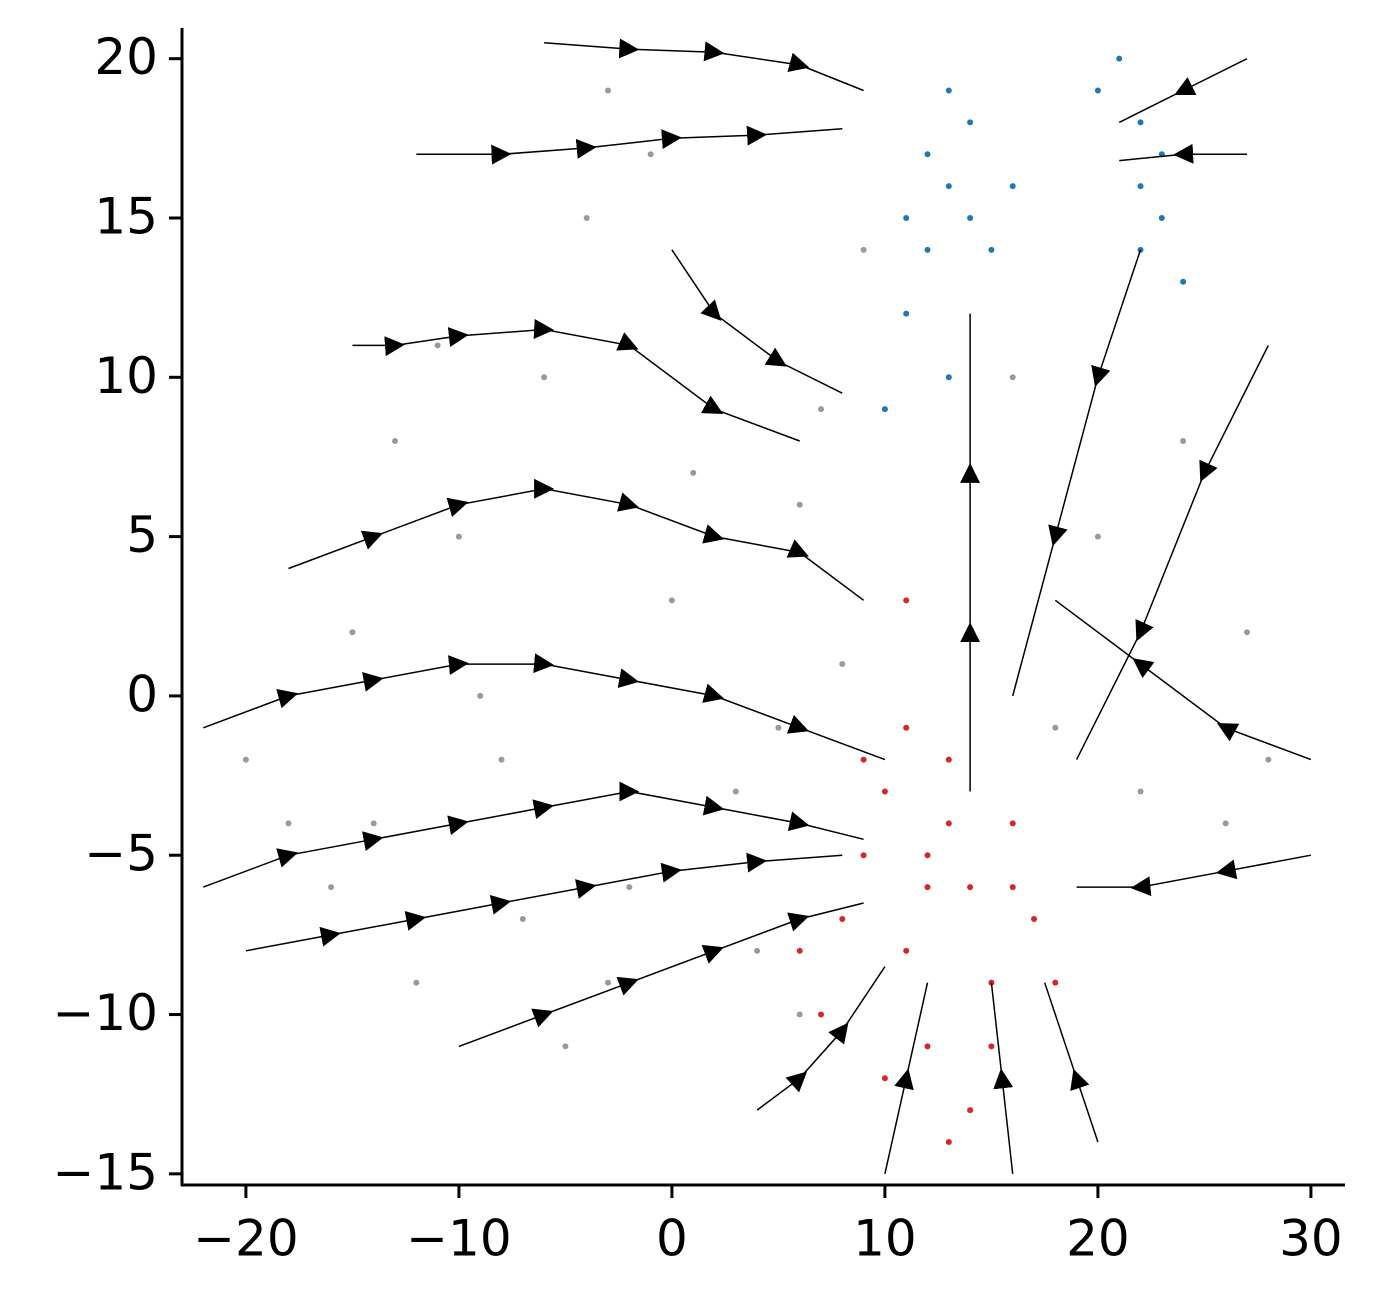 Image resolution: width=1377 pixels, height=1301 pixels. I want to click on x-tick-label: 20, so click(1098, 1239).